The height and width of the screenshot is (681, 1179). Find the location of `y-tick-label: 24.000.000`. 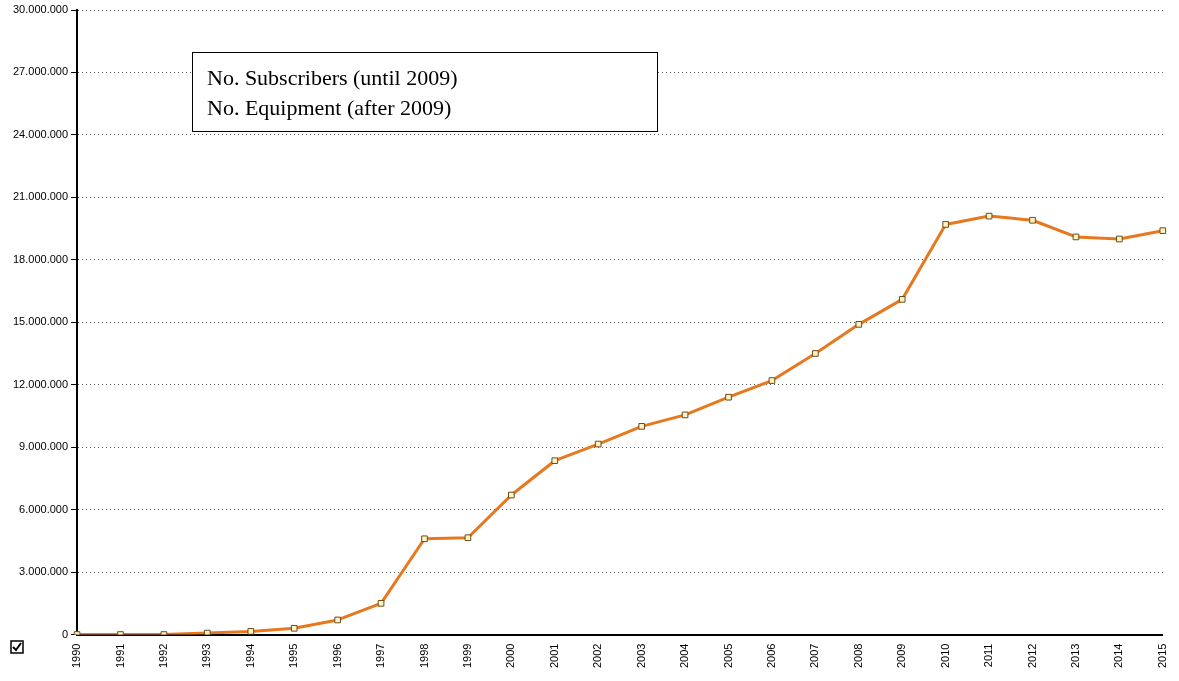

y-tick-label: 24.000.000 is located at coordinates (40, 133).